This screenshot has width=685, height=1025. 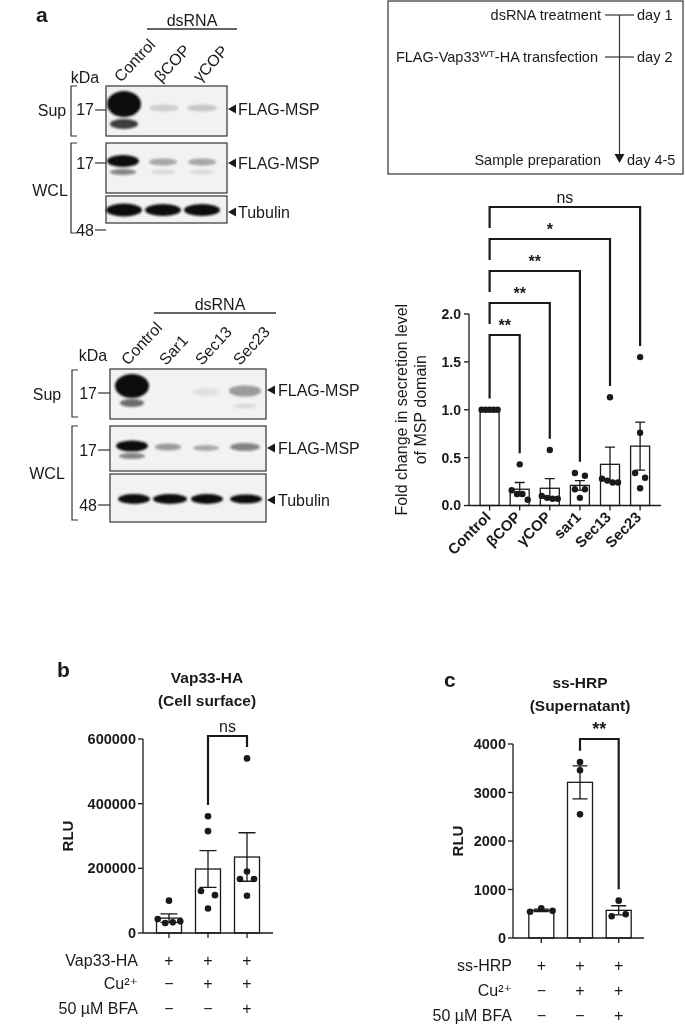 I want to click on y-tick-label: 1.0, so click(x=451, y=409).